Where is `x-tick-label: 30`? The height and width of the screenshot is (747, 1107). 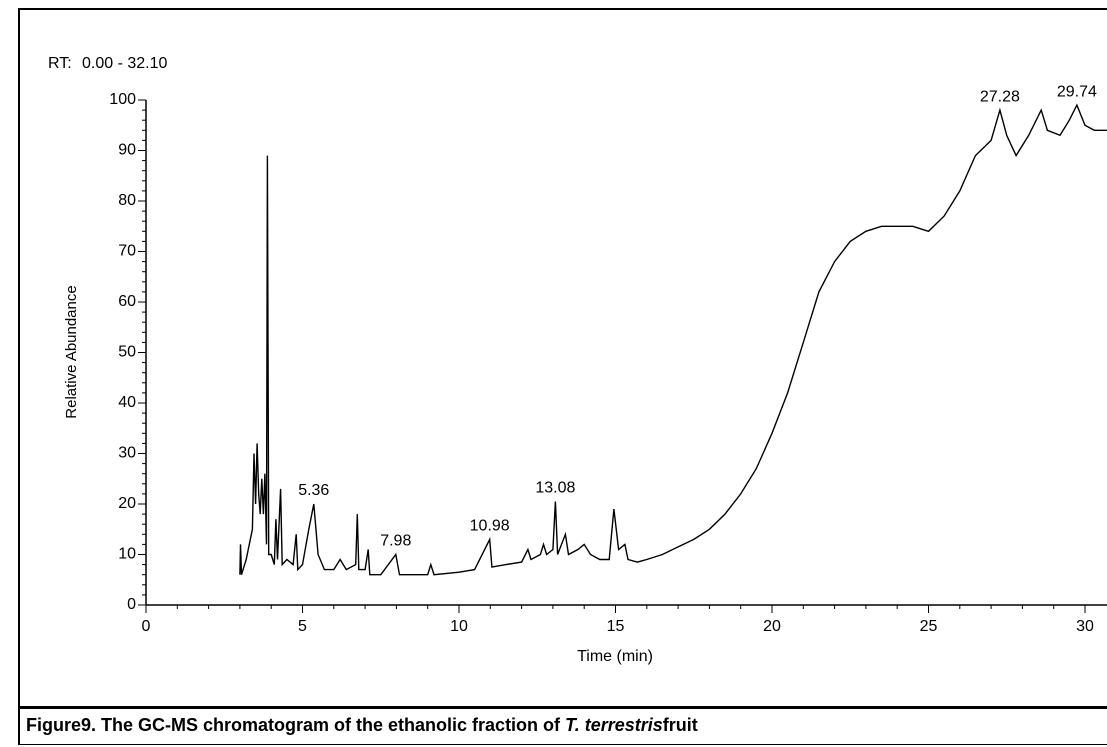
x-tick-label: 30 is located at coordinates (1085, 626).